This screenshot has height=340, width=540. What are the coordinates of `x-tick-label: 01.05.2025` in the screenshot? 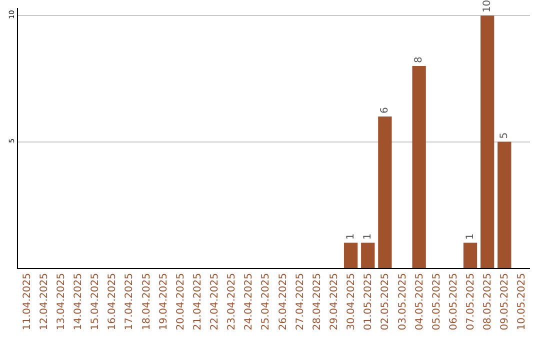 It's located at (368, 301).